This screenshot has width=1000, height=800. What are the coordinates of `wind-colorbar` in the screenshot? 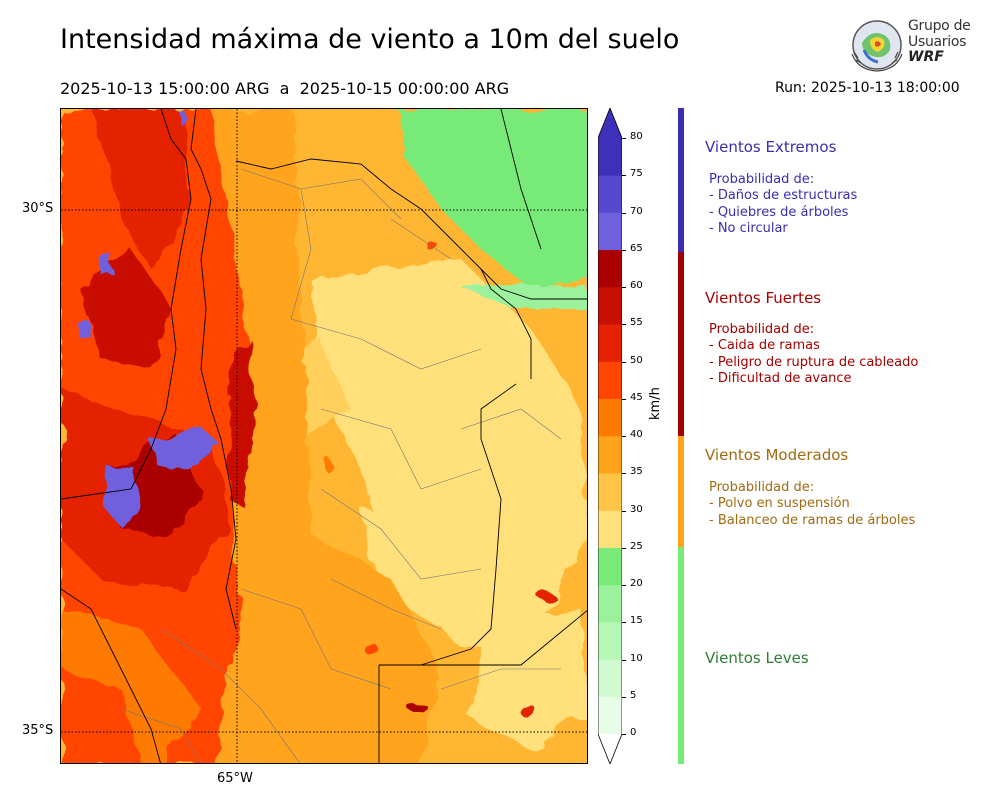 It's located at (610, 436).